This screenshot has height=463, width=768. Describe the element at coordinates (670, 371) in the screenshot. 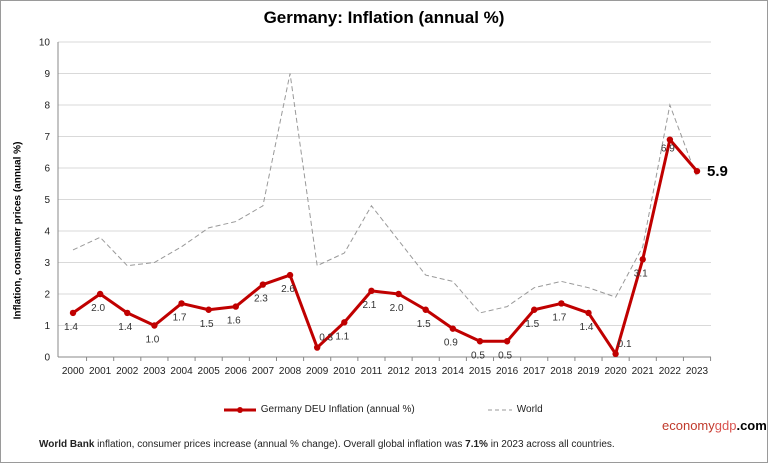

I see `x-tick-label: 2022` at that location.